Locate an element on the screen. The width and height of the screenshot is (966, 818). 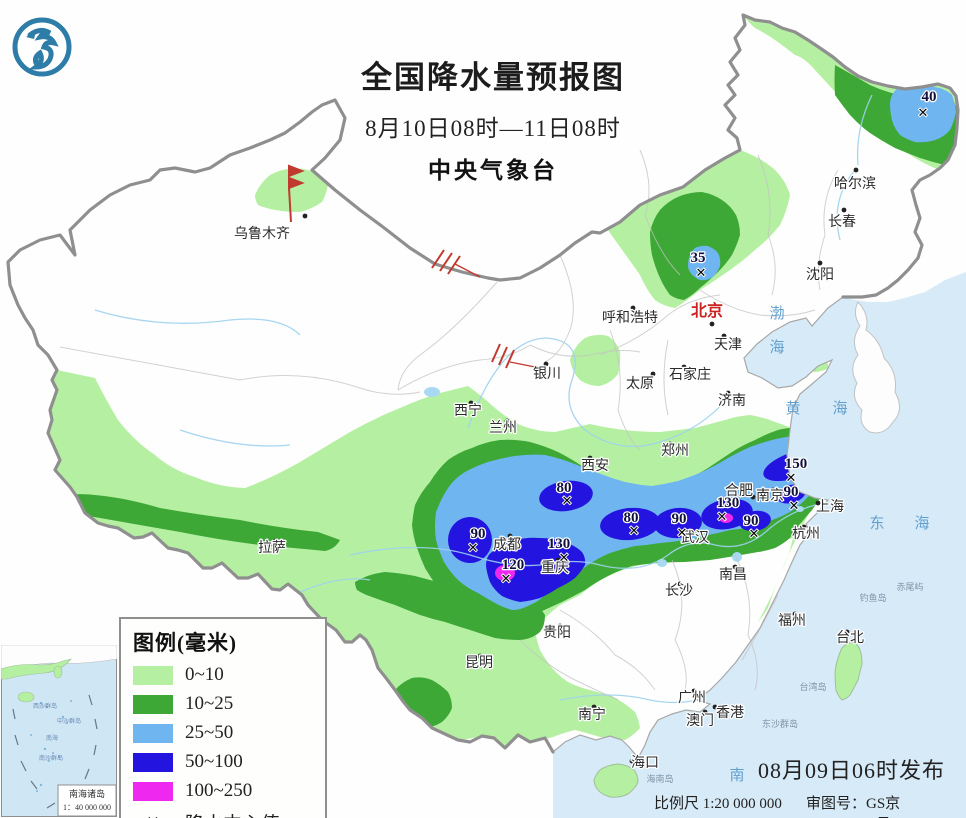
city-label: 合肥 is located at coordinates (739, 491).